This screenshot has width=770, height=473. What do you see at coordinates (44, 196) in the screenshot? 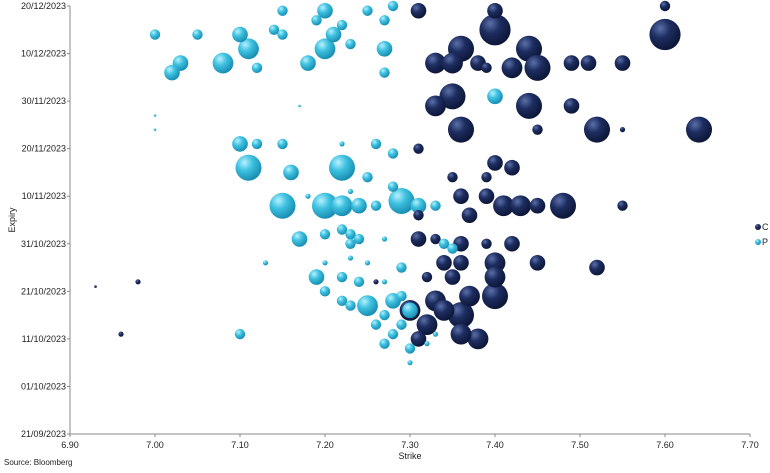
I see `y-tick-label: 10/11/2023` at bounding box center [44, 196].